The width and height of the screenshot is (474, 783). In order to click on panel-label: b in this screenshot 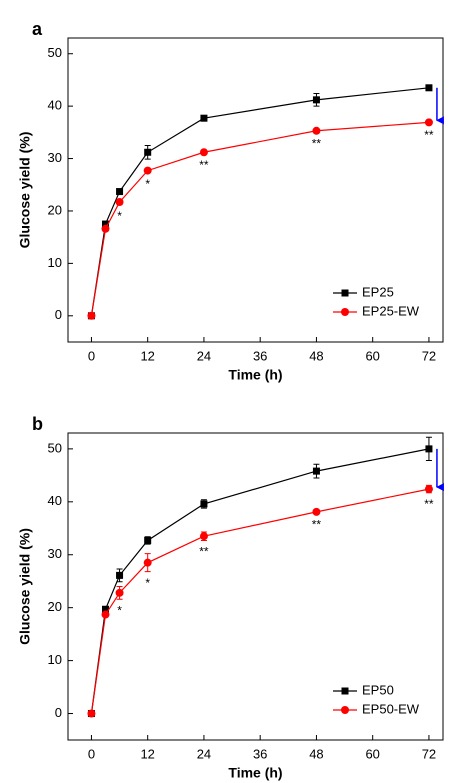, I will do `click(37, 424)`.